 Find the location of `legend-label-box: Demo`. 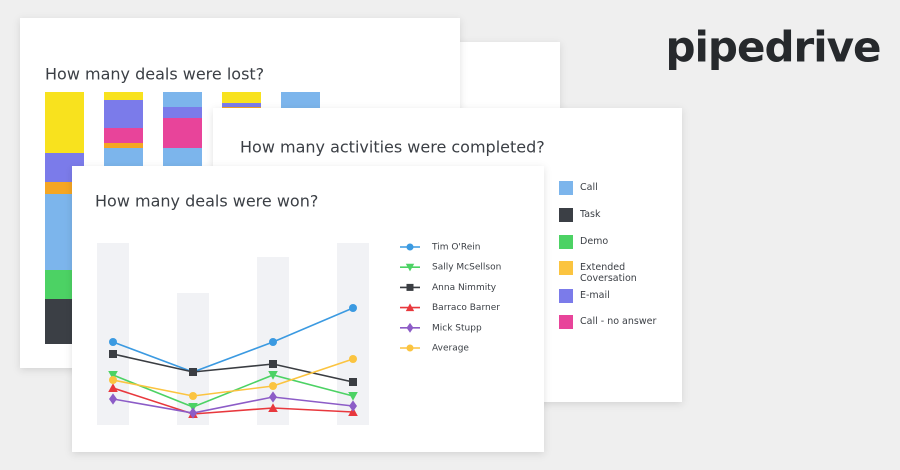

legend-label-box: Demo is located at coordinates (594, 241).